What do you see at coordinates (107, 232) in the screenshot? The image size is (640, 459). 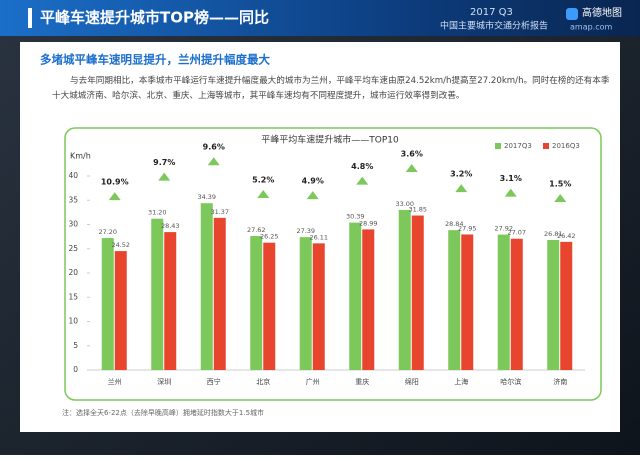 I see `value-label: 27.20` at bounding box center [107, 232].